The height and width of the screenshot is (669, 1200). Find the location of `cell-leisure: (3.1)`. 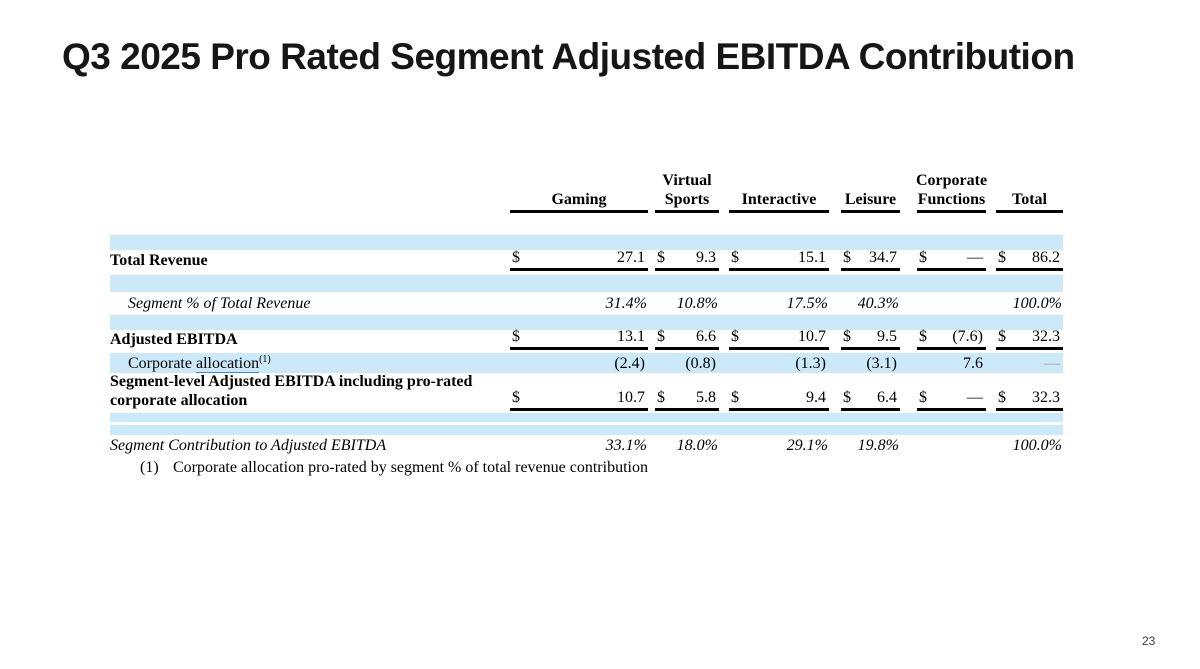

cell-leisure: (3.1) is located at coordinates (870, 363).